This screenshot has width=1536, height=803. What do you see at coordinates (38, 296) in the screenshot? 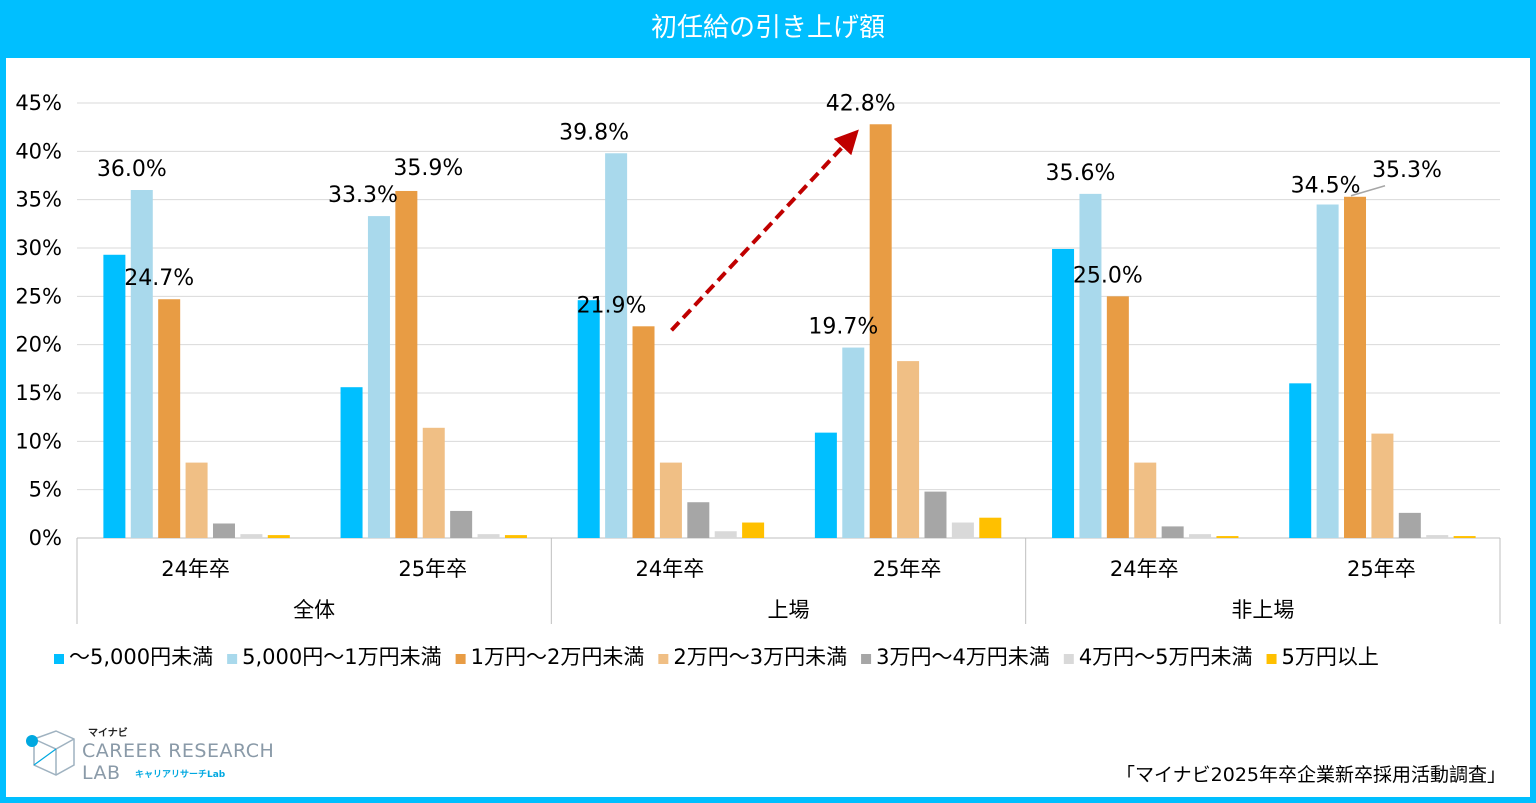
I see `y-tick-label: 25%` at bounding box center [38, 296].